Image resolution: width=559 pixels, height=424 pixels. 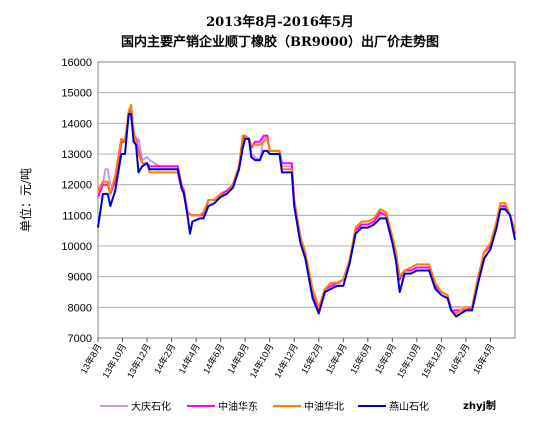 I want to click on y-tick-label: 14000, so click(x=76, y=124).